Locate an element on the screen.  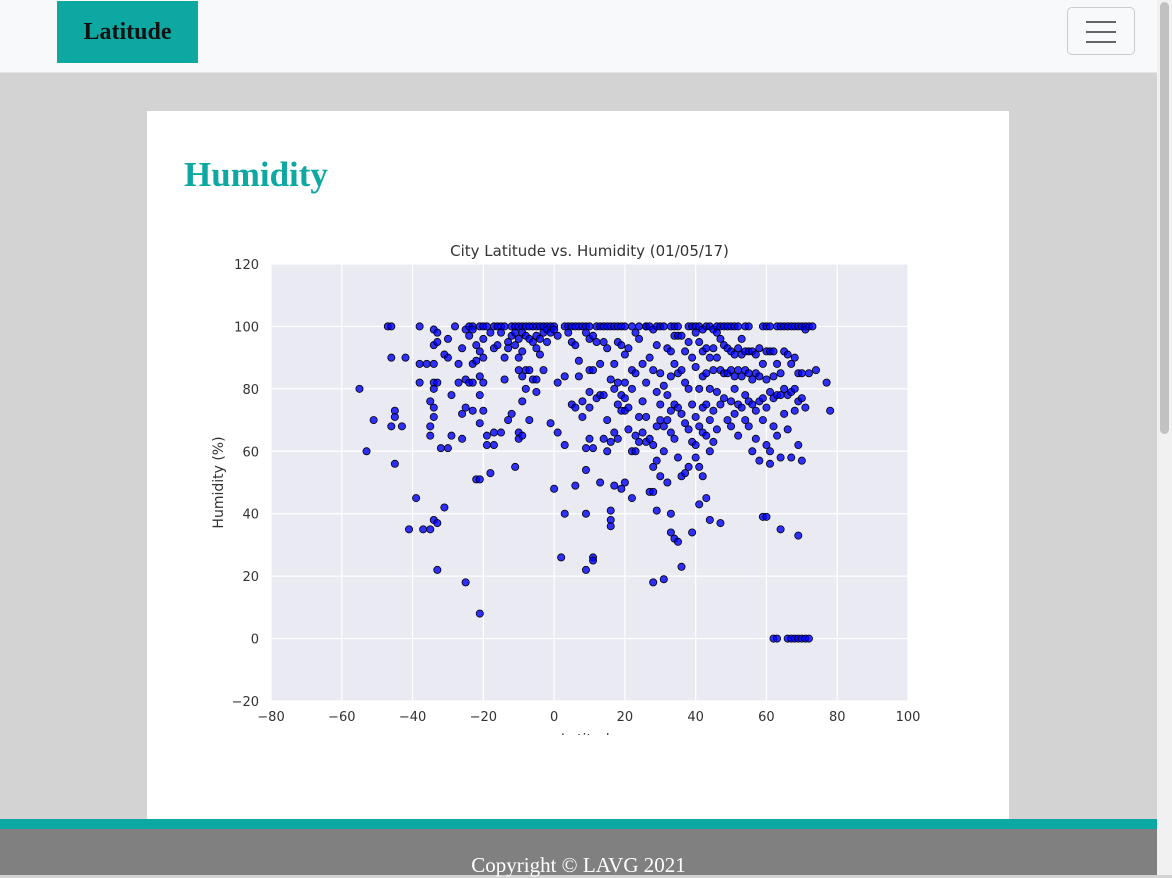
x-tick-label: −60 is located at coordinates (341, 717).